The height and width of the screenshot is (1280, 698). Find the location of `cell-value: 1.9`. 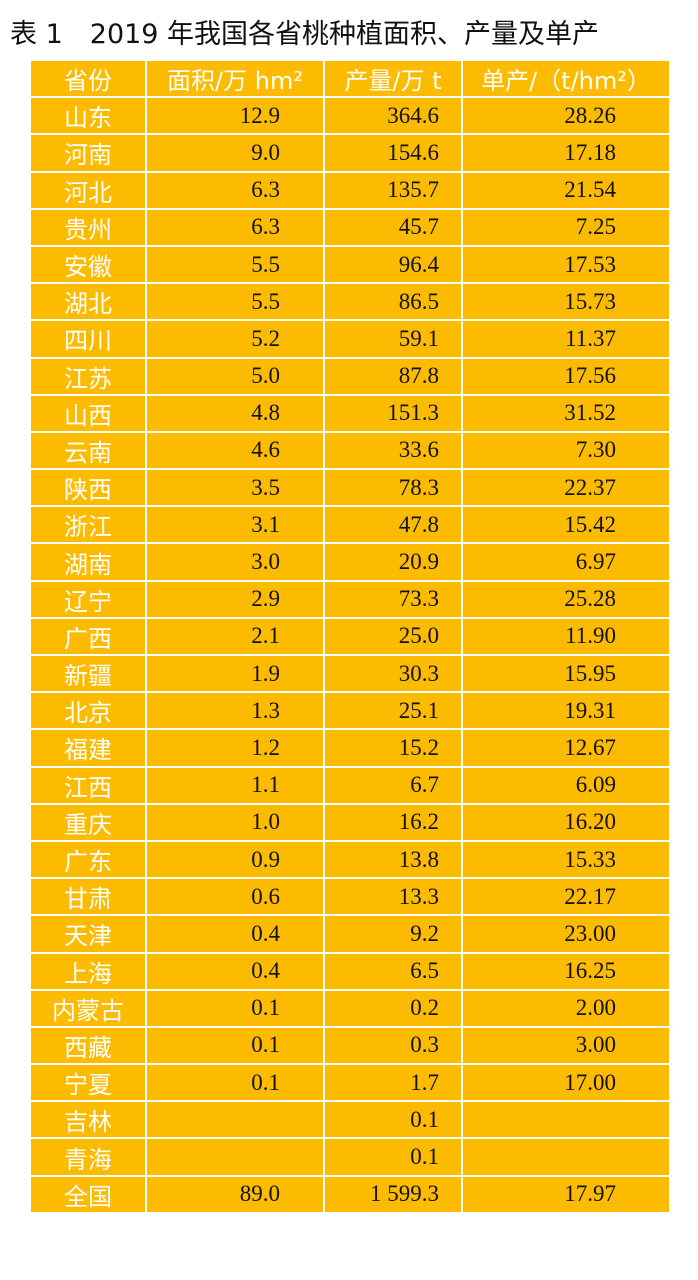

cell-value: 1.9 is located at coordinates (265, 673).